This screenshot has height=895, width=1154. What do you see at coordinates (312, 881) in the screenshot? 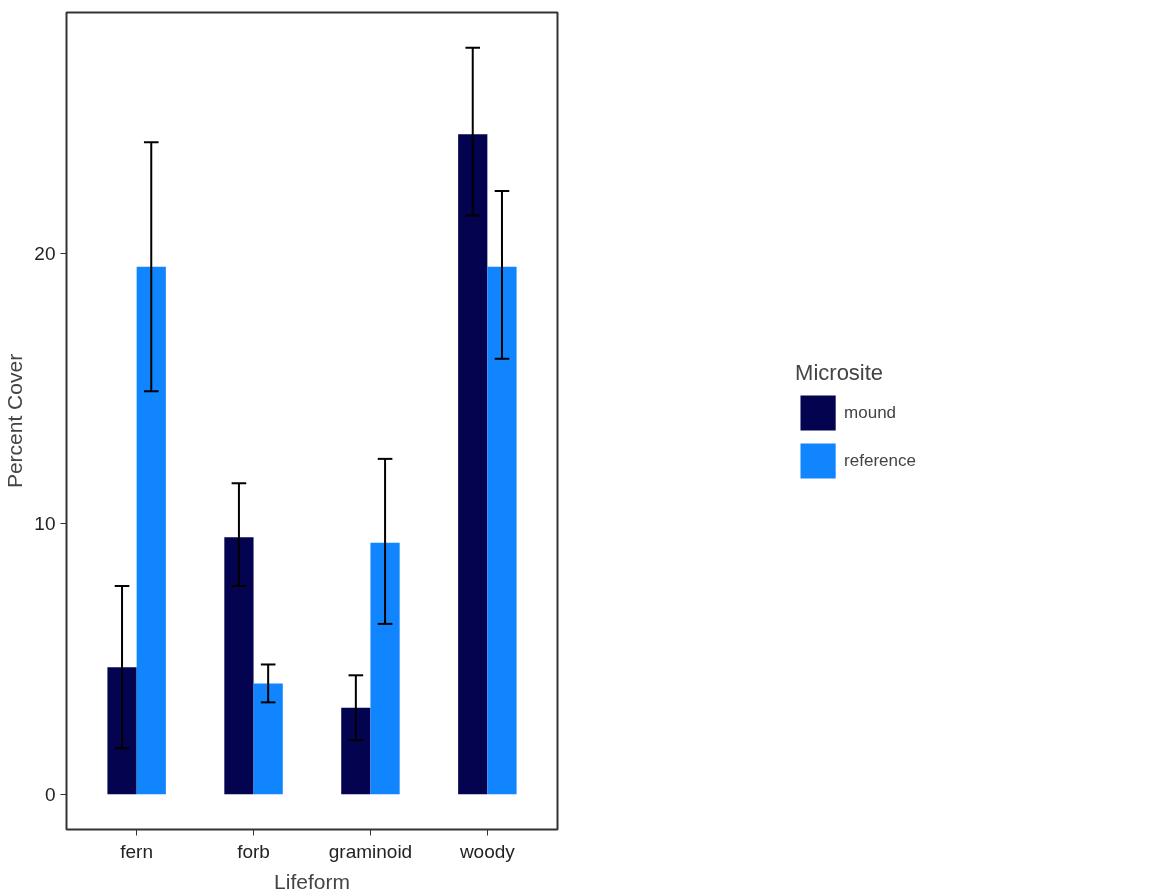
I see `x-axis-title: Lifeform` at bounding box center [312, 881].